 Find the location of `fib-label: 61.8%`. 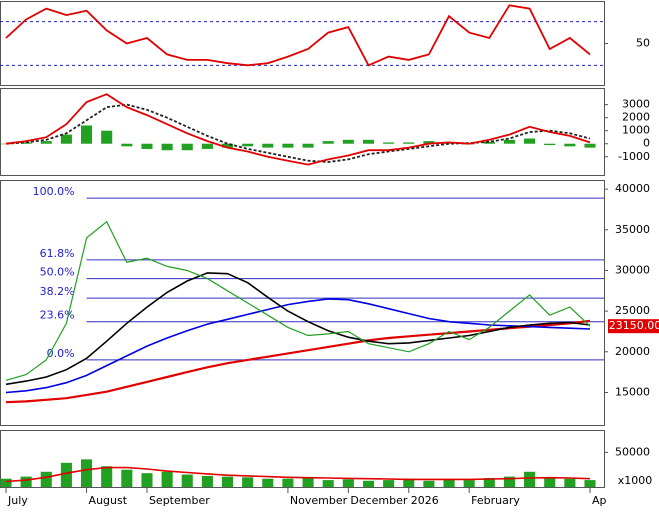

fib-label: 61.8% is located at coordinates (57, 253).